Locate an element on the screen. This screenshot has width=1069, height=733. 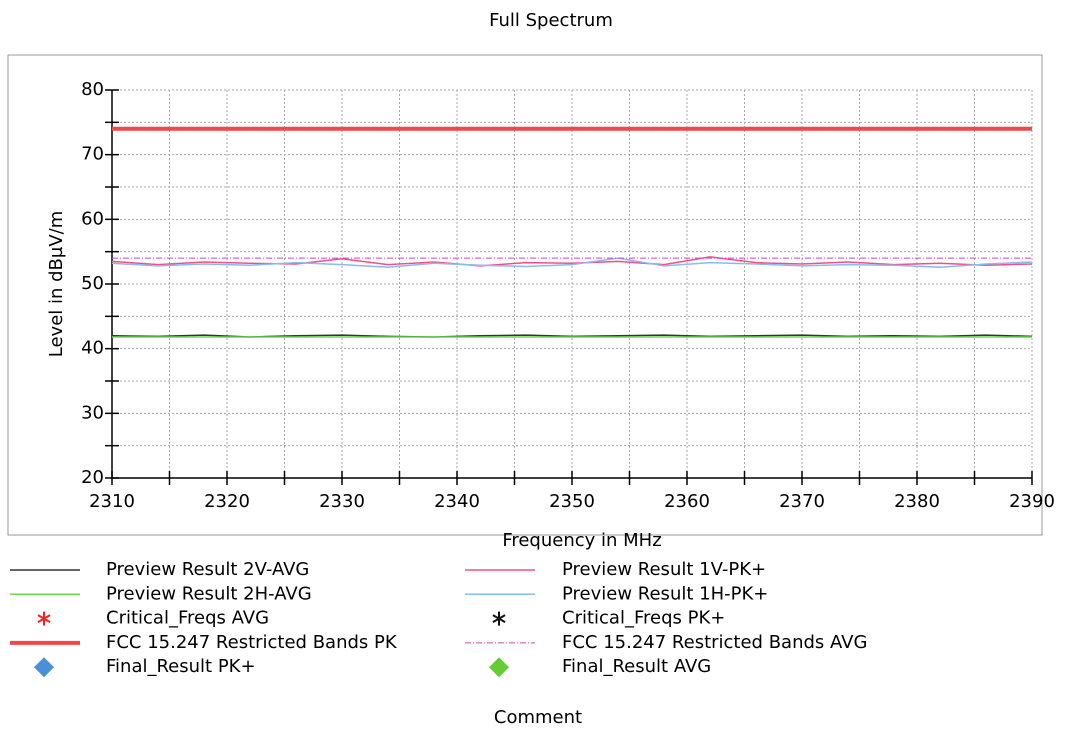
y-tick-label: 70 is located at coordinates (92, 154).